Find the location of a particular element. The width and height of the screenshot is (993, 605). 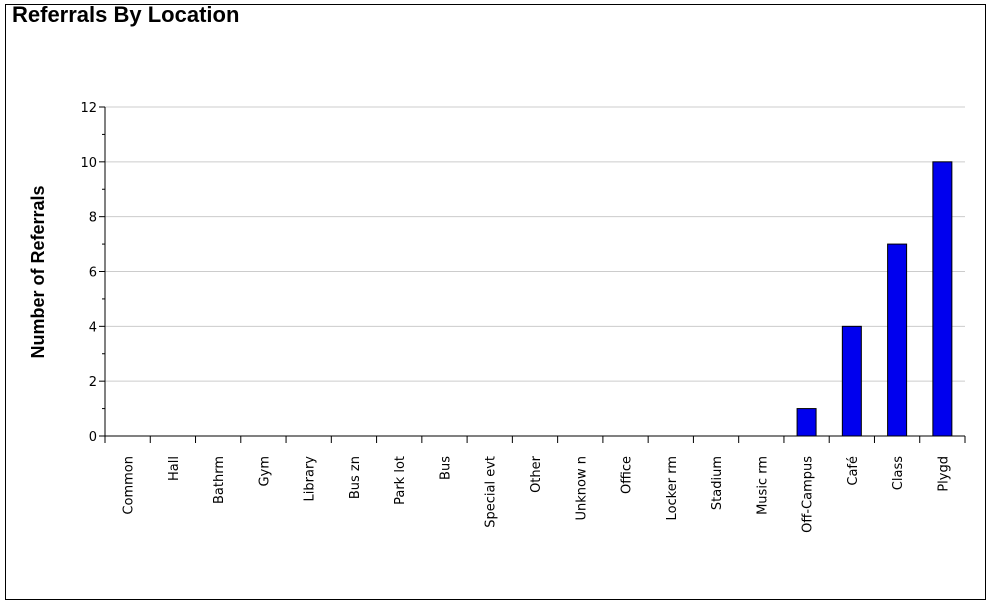

x-tick-label: Stadium is located at coordinates (717, 483).